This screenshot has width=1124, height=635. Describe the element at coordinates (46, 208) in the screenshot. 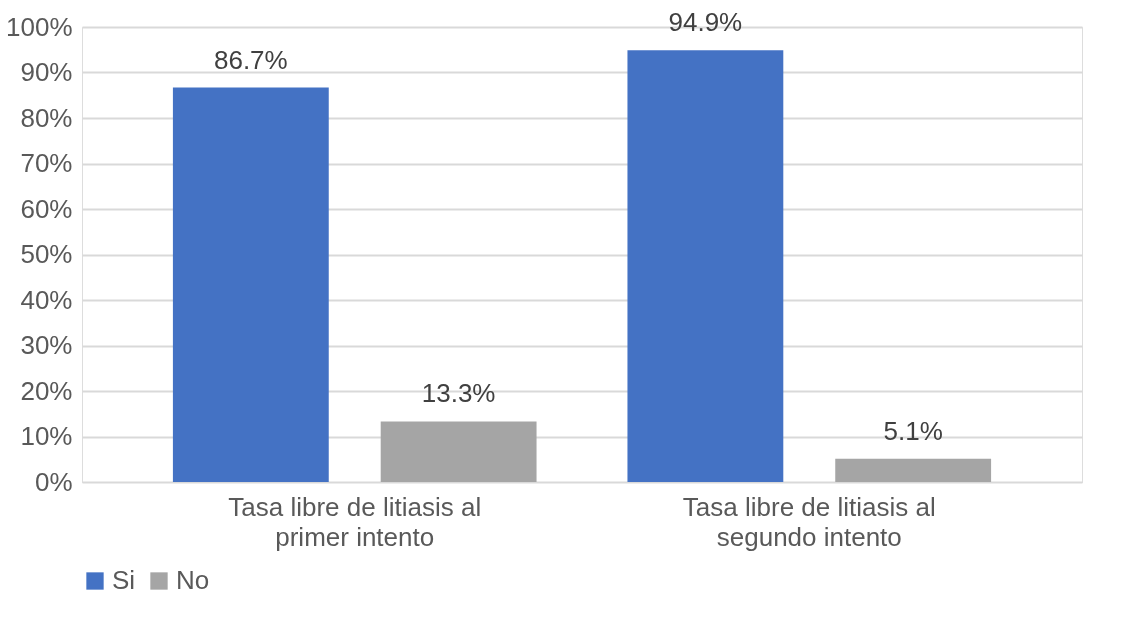

I see `y-tick-label: 60%` at that location.